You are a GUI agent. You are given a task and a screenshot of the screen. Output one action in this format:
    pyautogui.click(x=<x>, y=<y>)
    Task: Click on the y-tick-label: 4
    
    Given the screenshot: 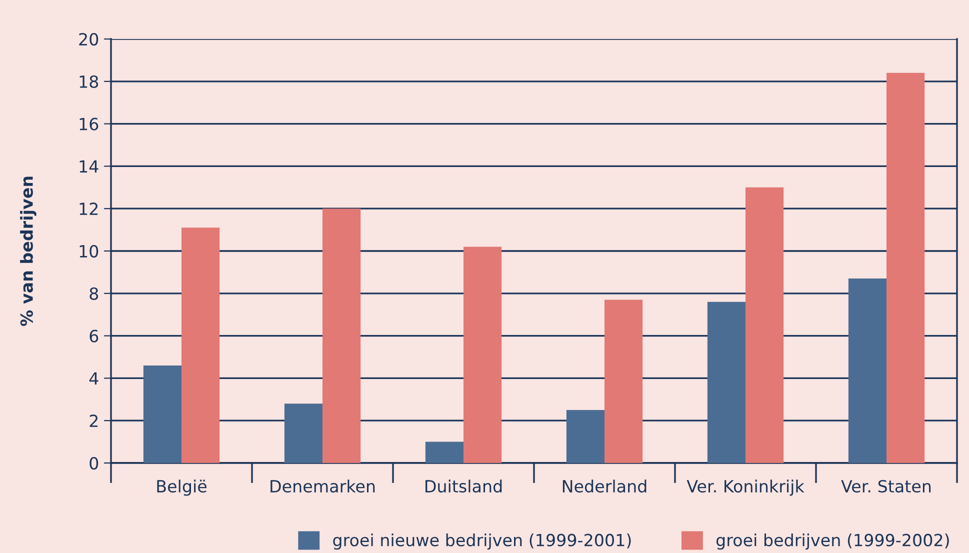 What is the action you would take?
    pyautogui.click(x=93, y=378)
    